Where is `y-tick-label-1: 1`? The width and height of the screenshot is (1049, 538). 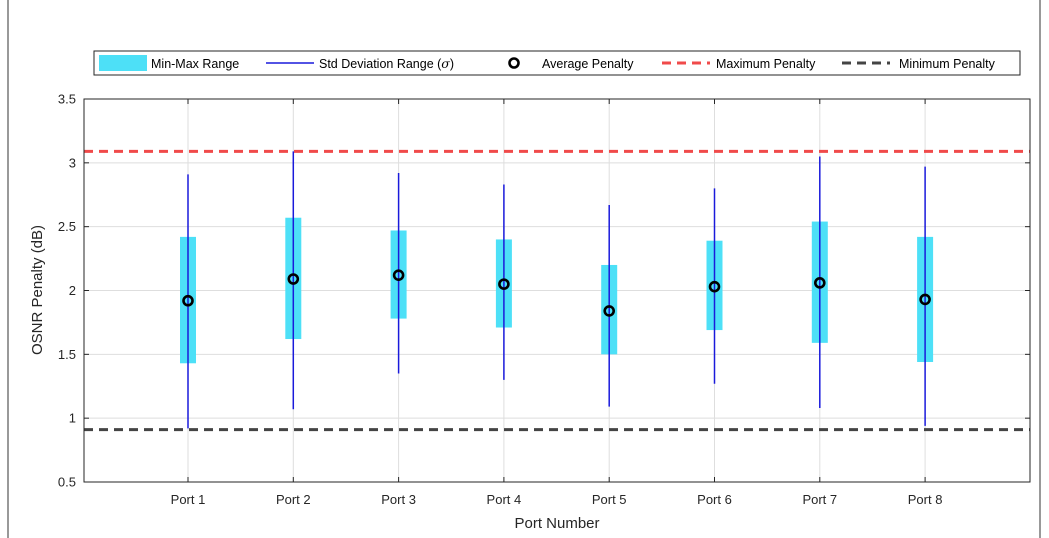 y-tick-label-1: 1 is located at coordinates (72, 418).